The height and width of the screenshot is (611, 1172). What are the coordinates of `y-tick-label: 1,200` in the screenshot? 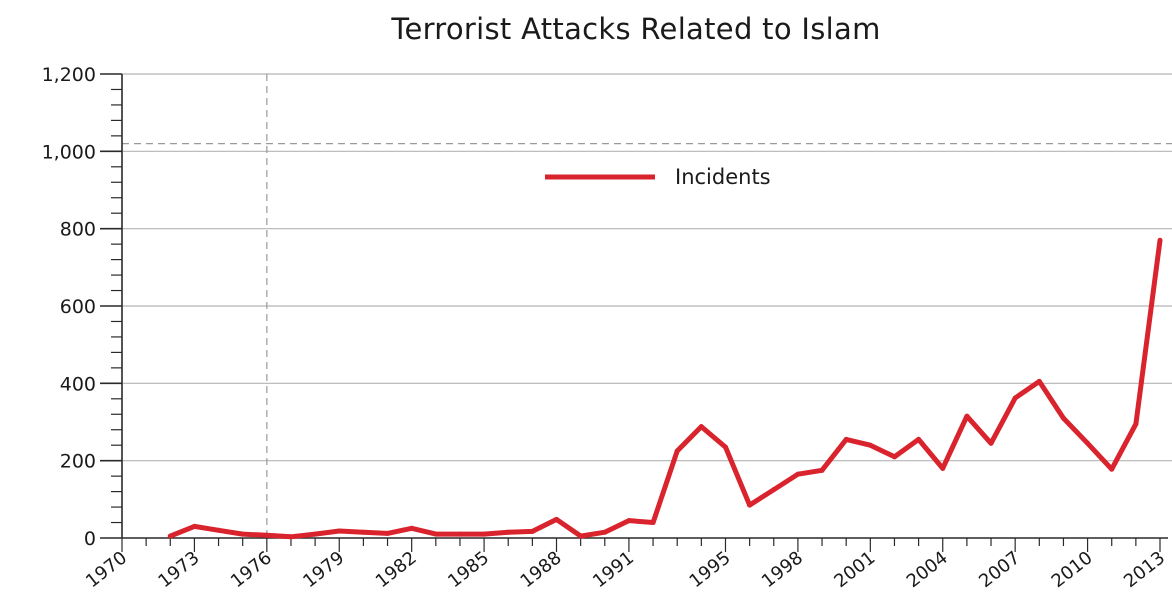 It's located at (69, 75).